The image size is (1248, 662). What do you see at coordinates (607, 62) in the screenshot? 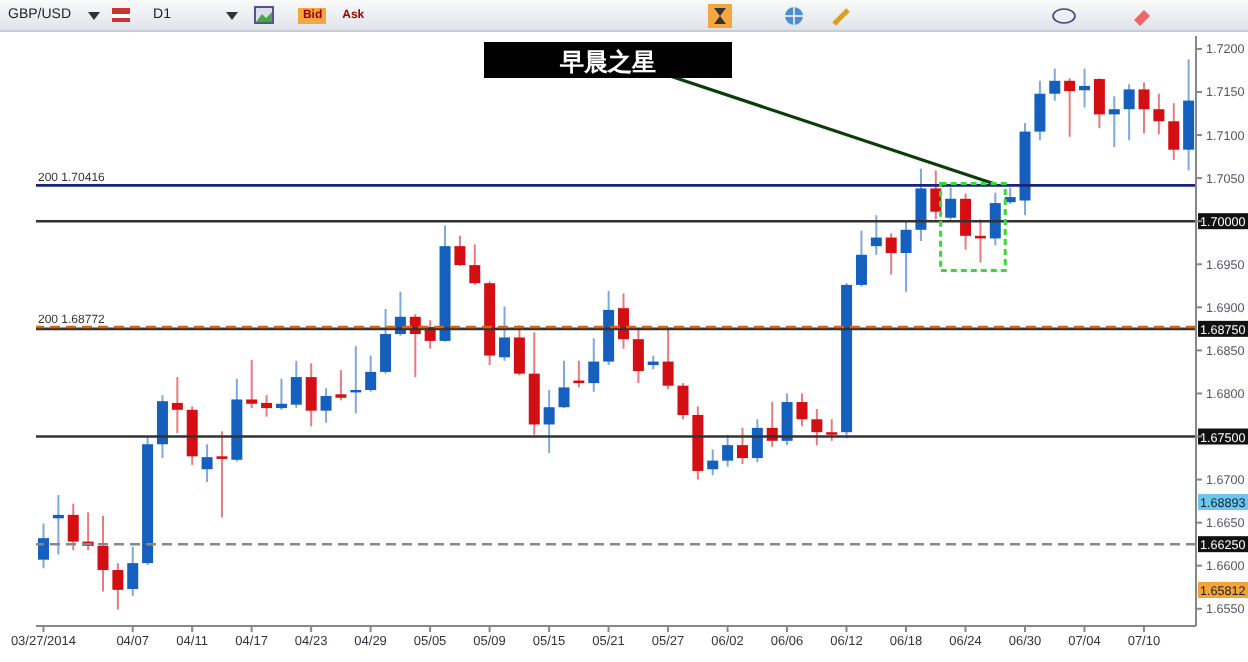
I see `text: 早晨之星` at bounding box center [607, 62].